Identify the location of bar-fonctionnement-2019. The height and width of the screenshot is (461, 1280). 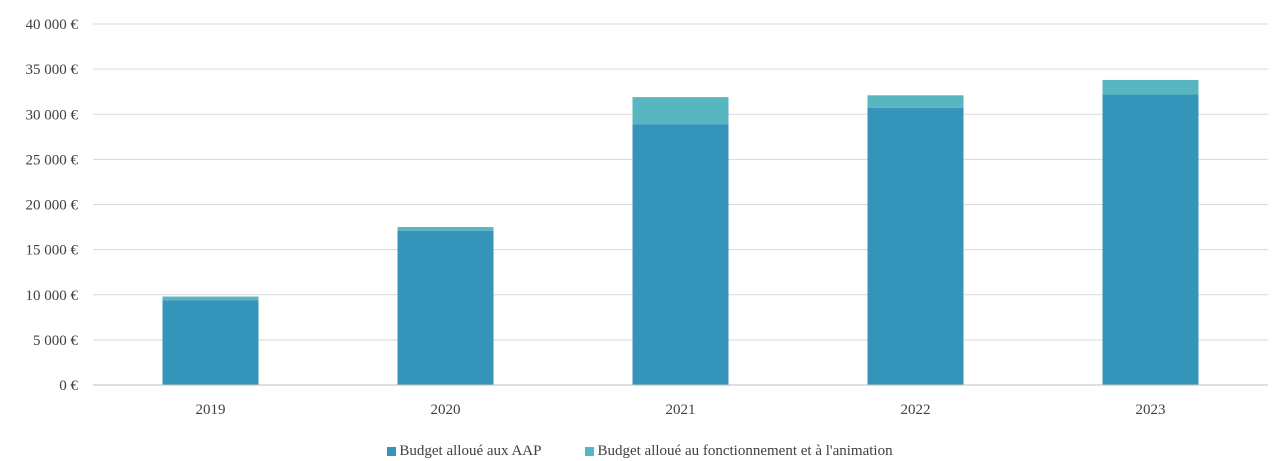
(210, 298).